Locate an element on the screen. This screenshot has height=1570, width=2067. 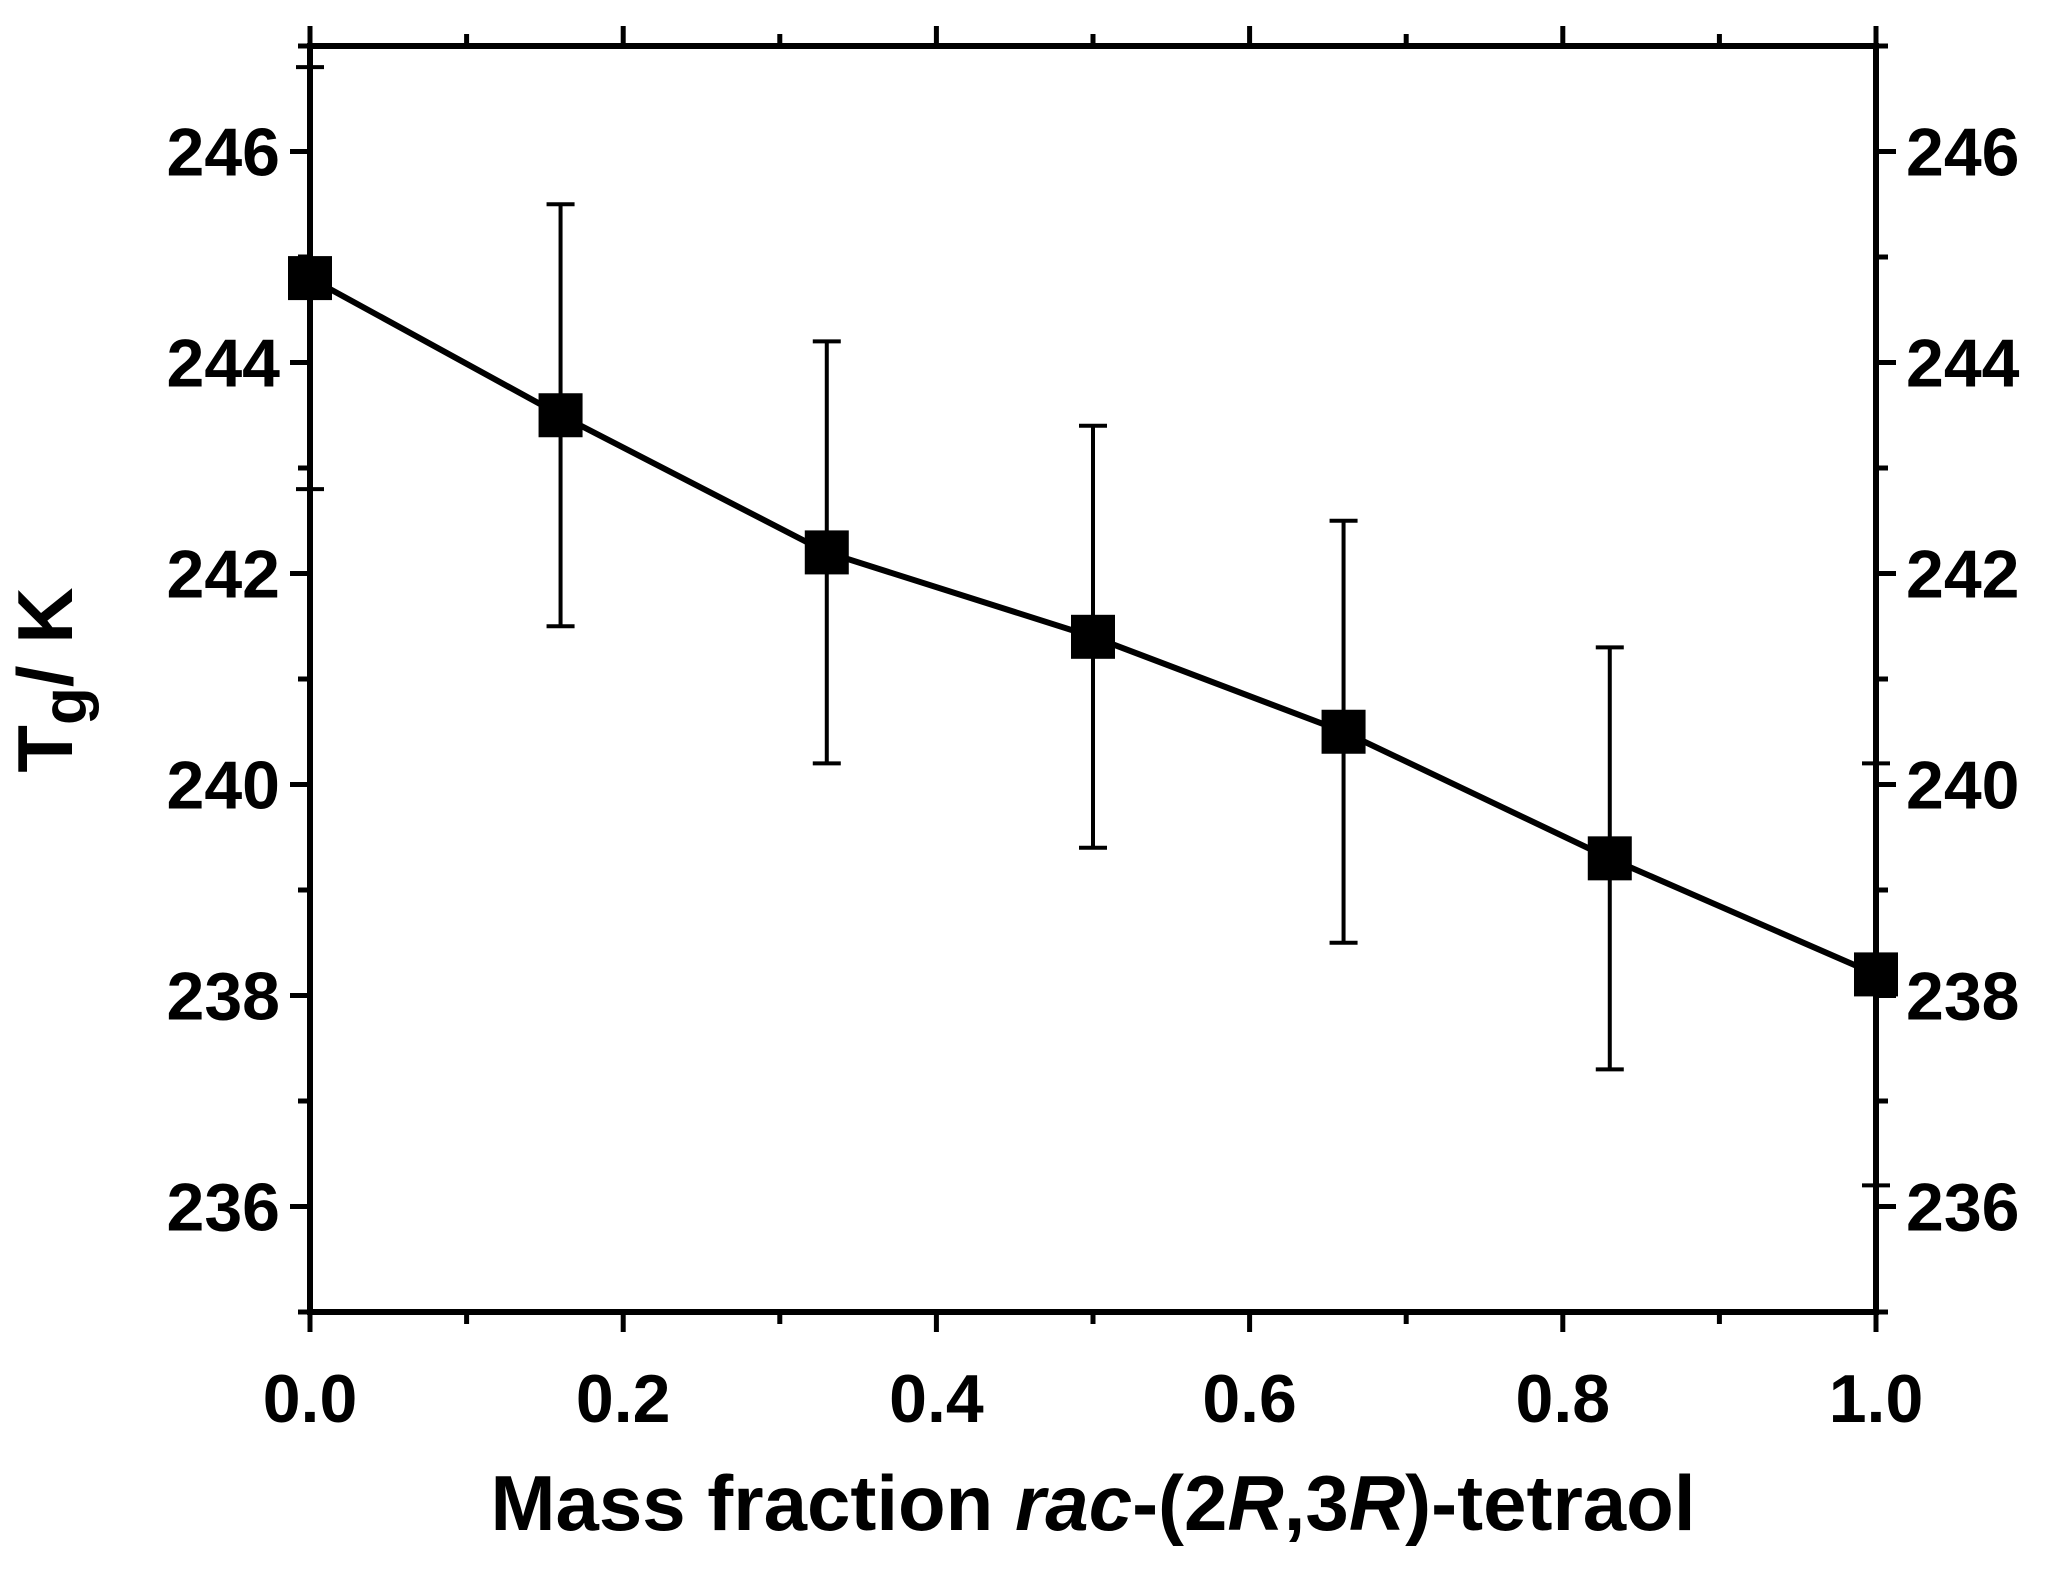
y-tick-label: 240 is located at coordinates (223, 786).